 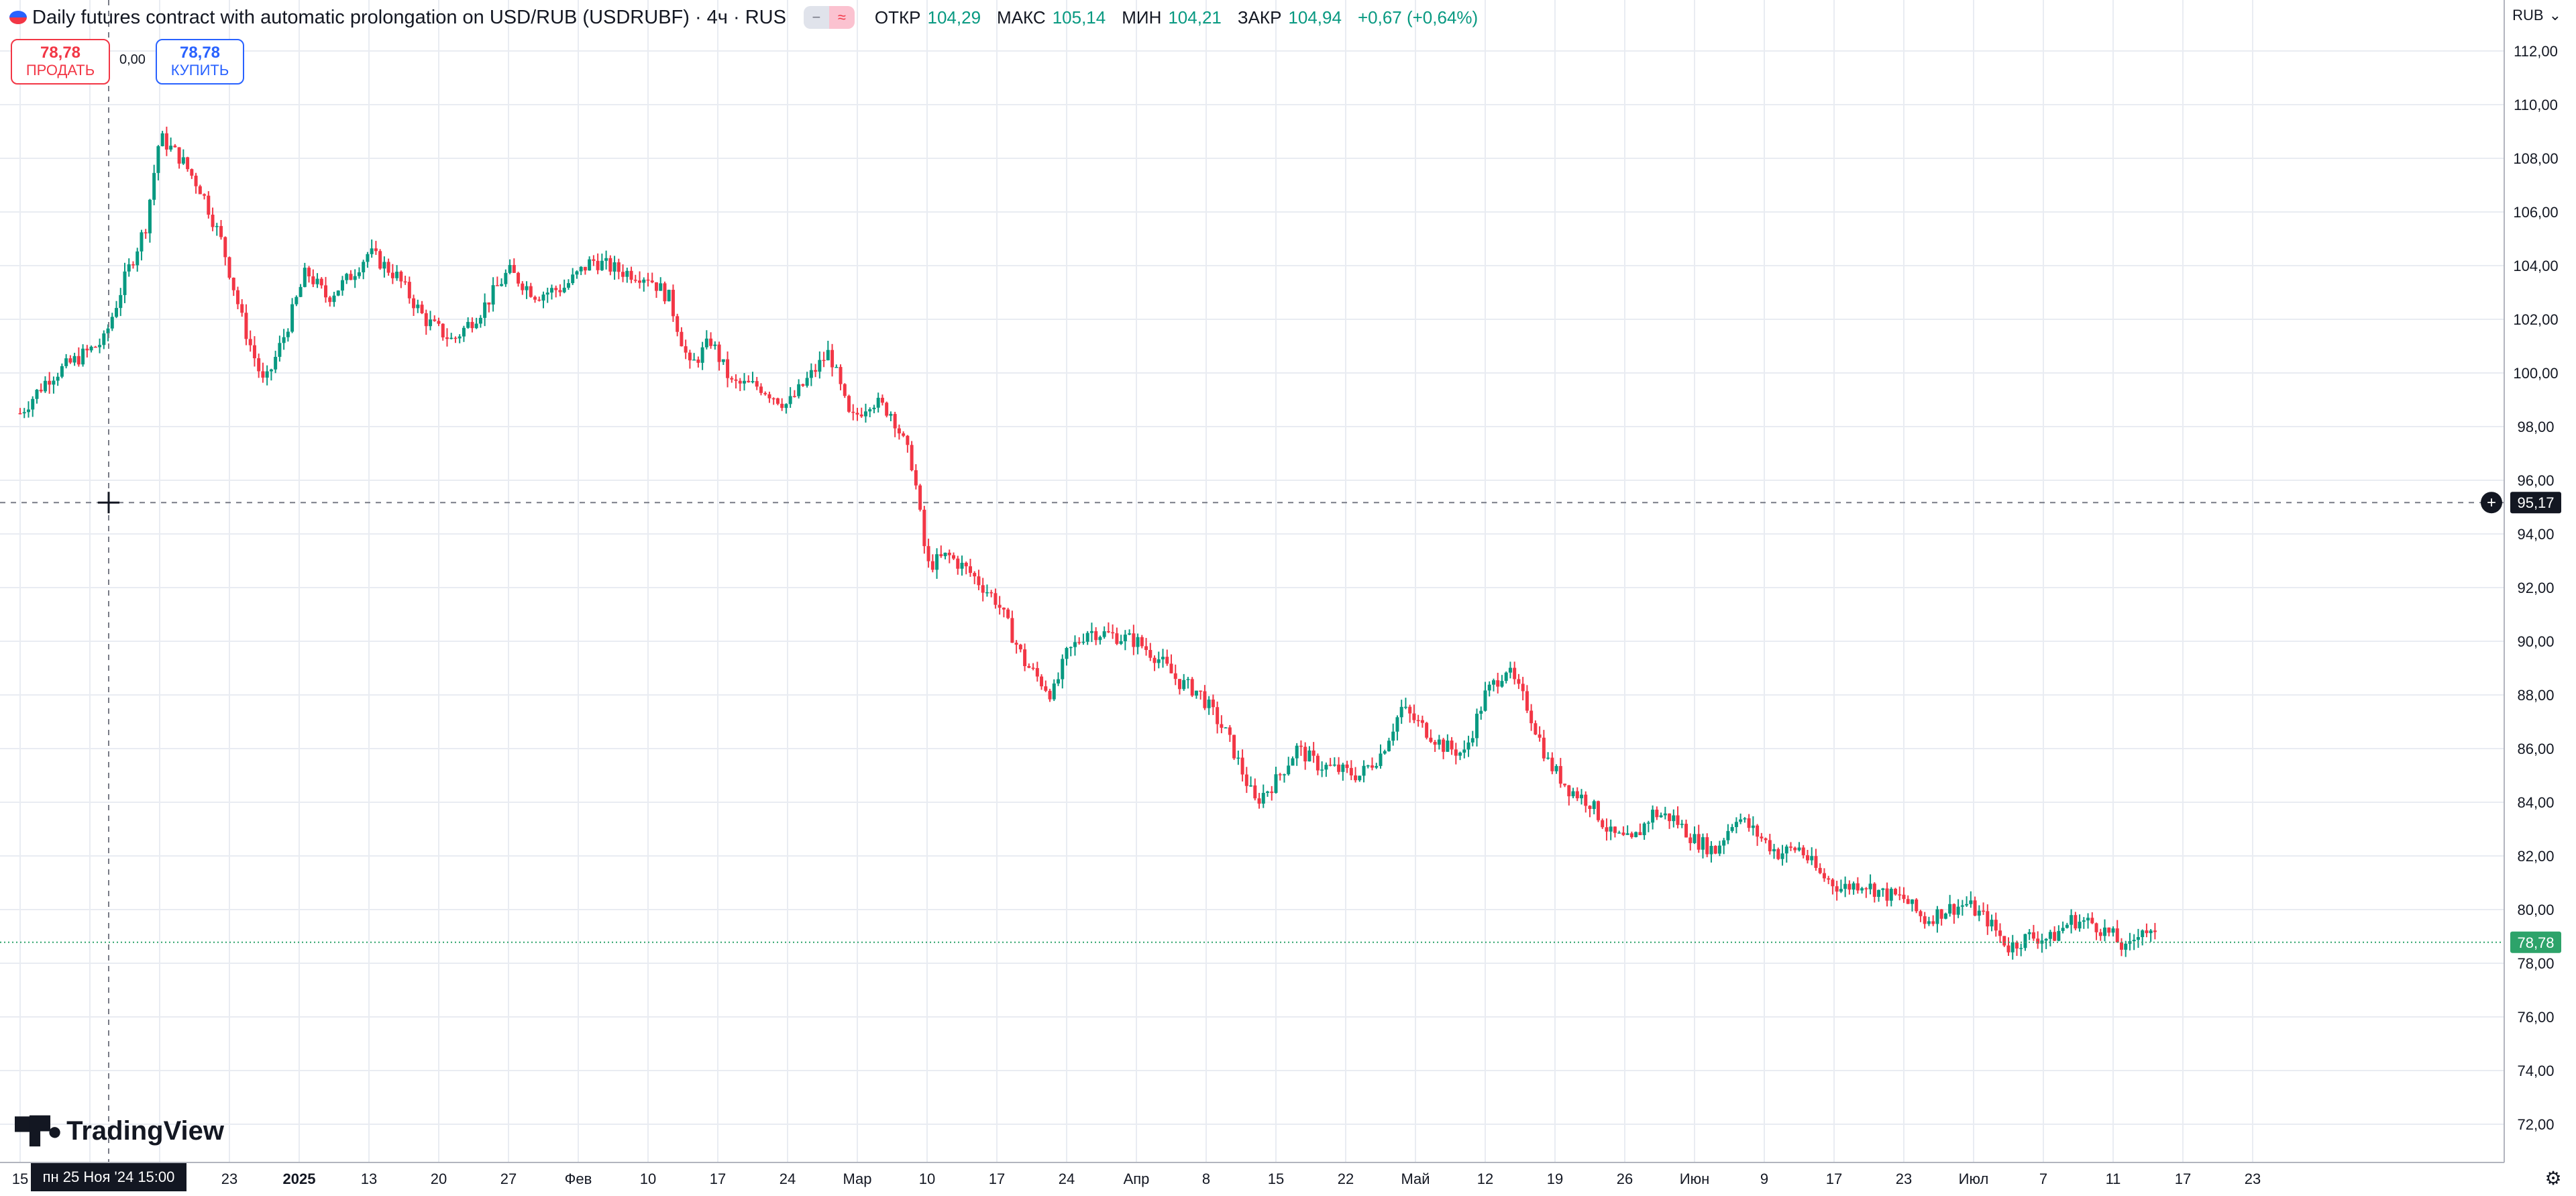 I want to click on sell-button: 78,78 ПРОДАТЬ, so click(x=60, y=62).